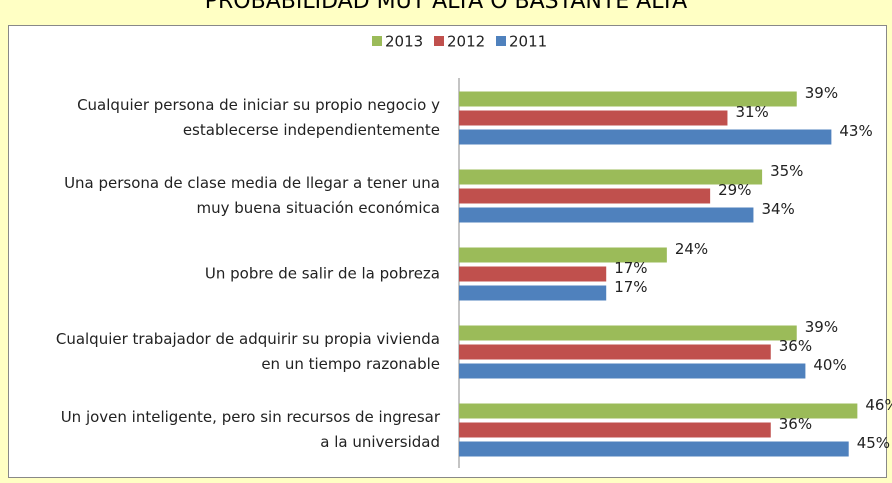 The width and height of the screenshot is (892, 483). Describe the element at coordinates (751, 112) in the screenshot. I see `value-label: 31%` at that location.